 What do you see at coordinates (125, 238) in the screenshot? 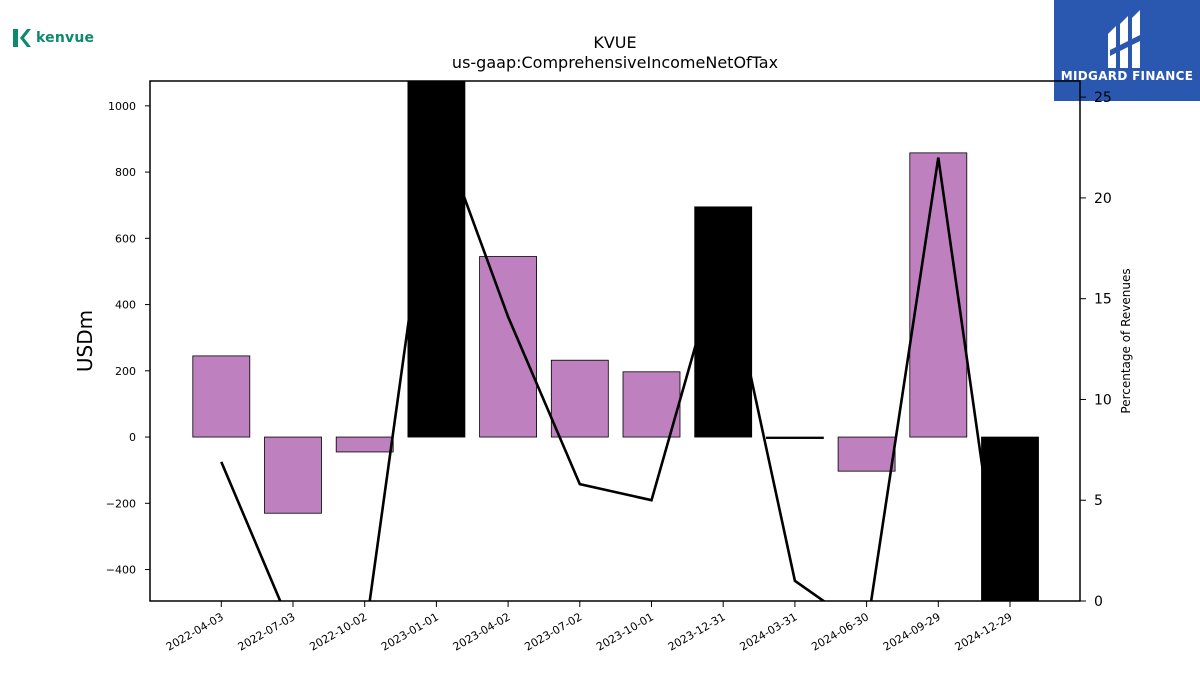
I see `y-tick-label: 600` at bounding box center [125, 238].